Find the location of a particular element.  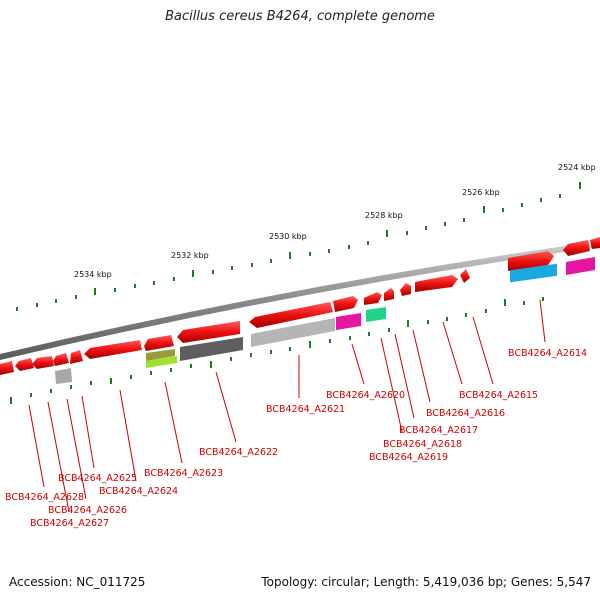

genome-title: Bacillus cereus B4264, complete genome is located at coordinates (300, 16).